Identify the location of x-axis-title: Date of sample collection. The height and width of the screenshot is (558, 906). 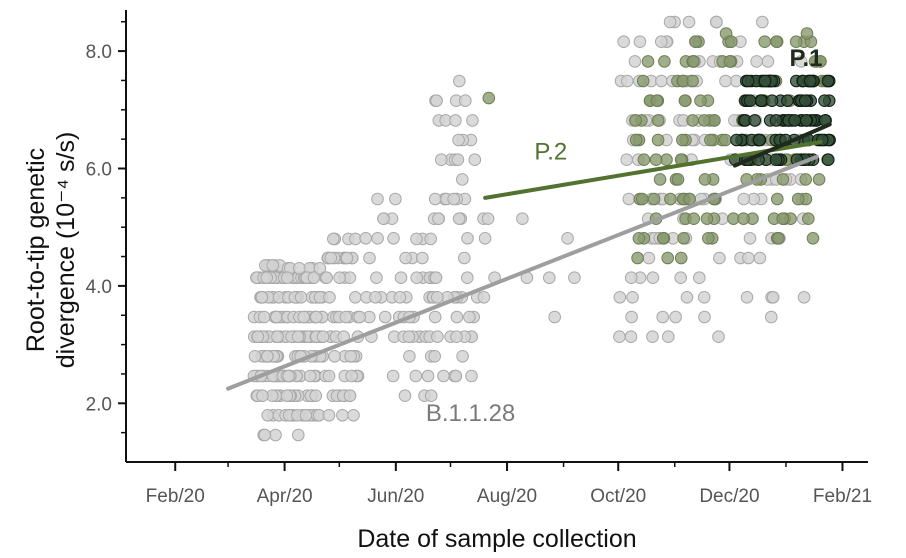
(496, 539).